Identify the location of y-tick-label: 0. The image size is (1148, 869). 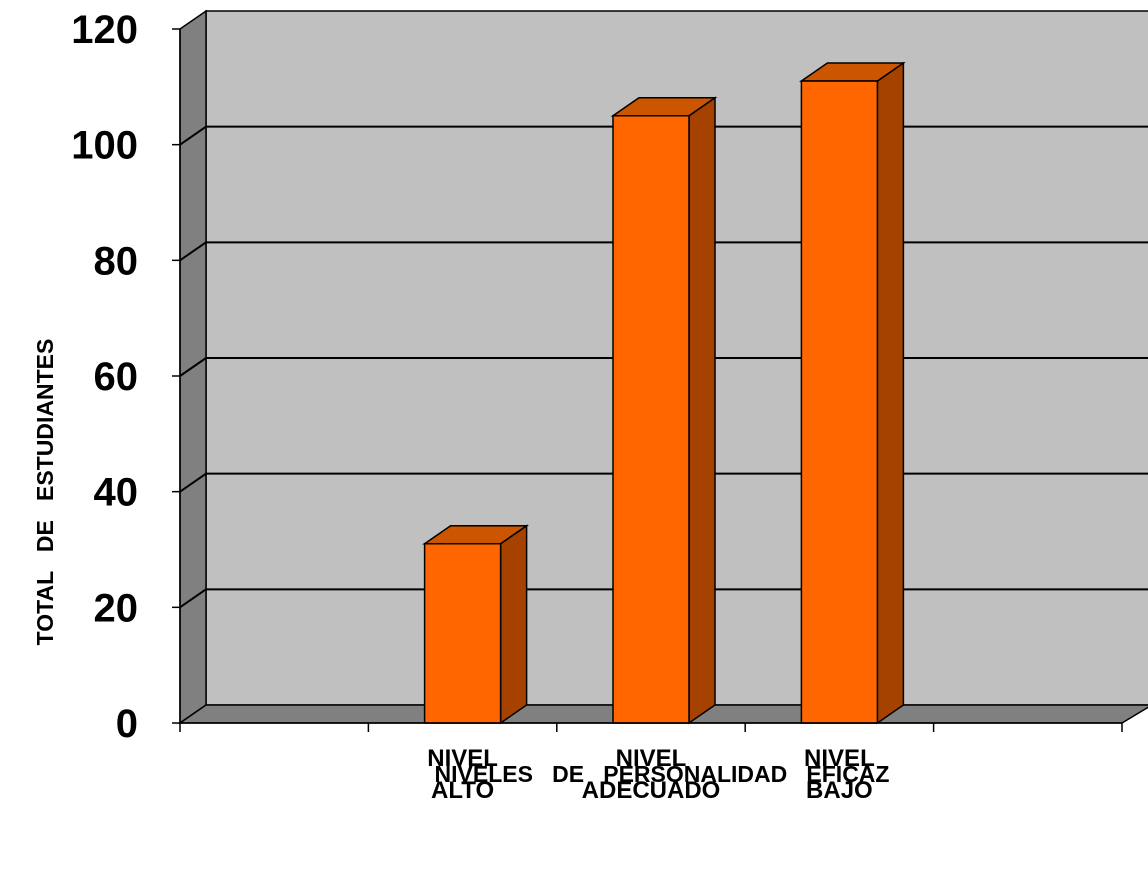
(127, 724).